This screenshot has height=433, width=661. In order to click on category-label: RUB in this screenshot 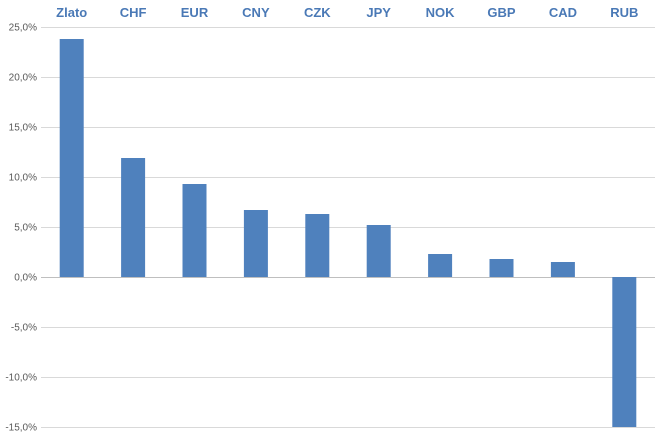, I will do `click(624, 12)`.